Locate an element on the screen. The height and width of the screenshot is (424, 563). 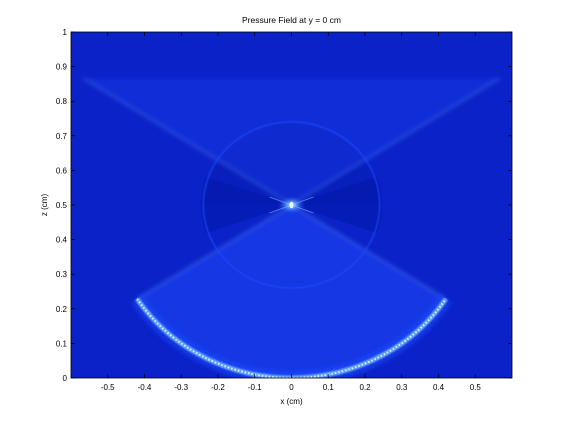
x-tick-label: -0.5 is located at coordinates (108, 387).